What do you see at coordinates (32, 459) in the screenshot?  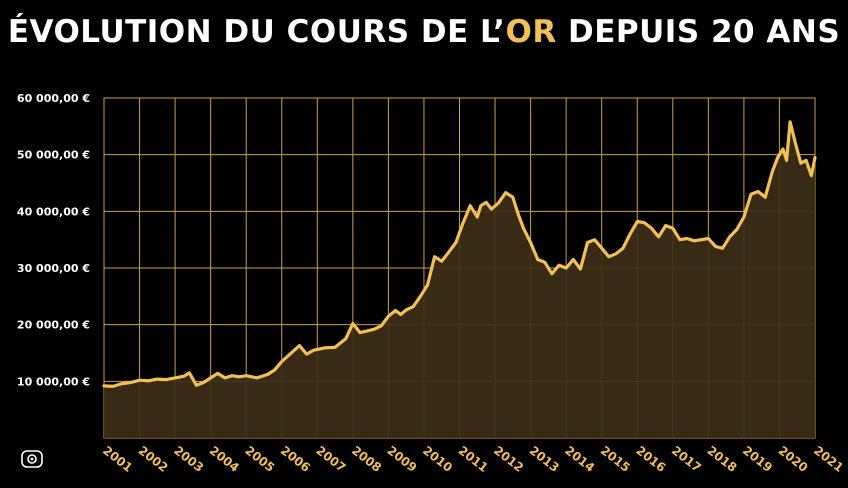 I see `lens-search-icon` at bounding box center [32, 459].